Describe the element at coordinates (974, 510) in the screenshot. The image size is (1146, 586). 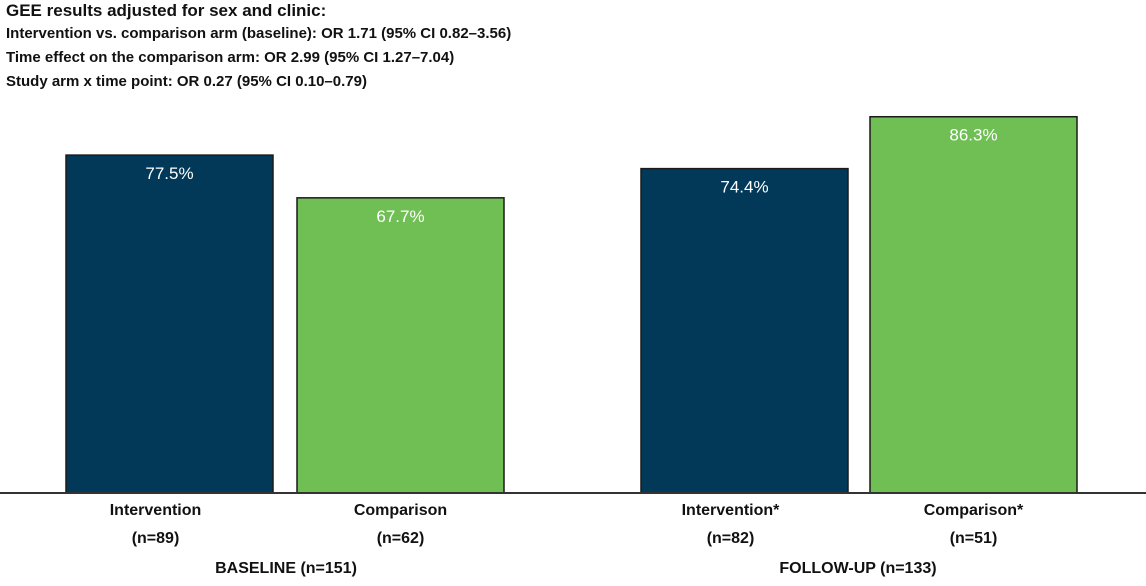
I see `category-label-followup-comparison: Comparison*` at that location.